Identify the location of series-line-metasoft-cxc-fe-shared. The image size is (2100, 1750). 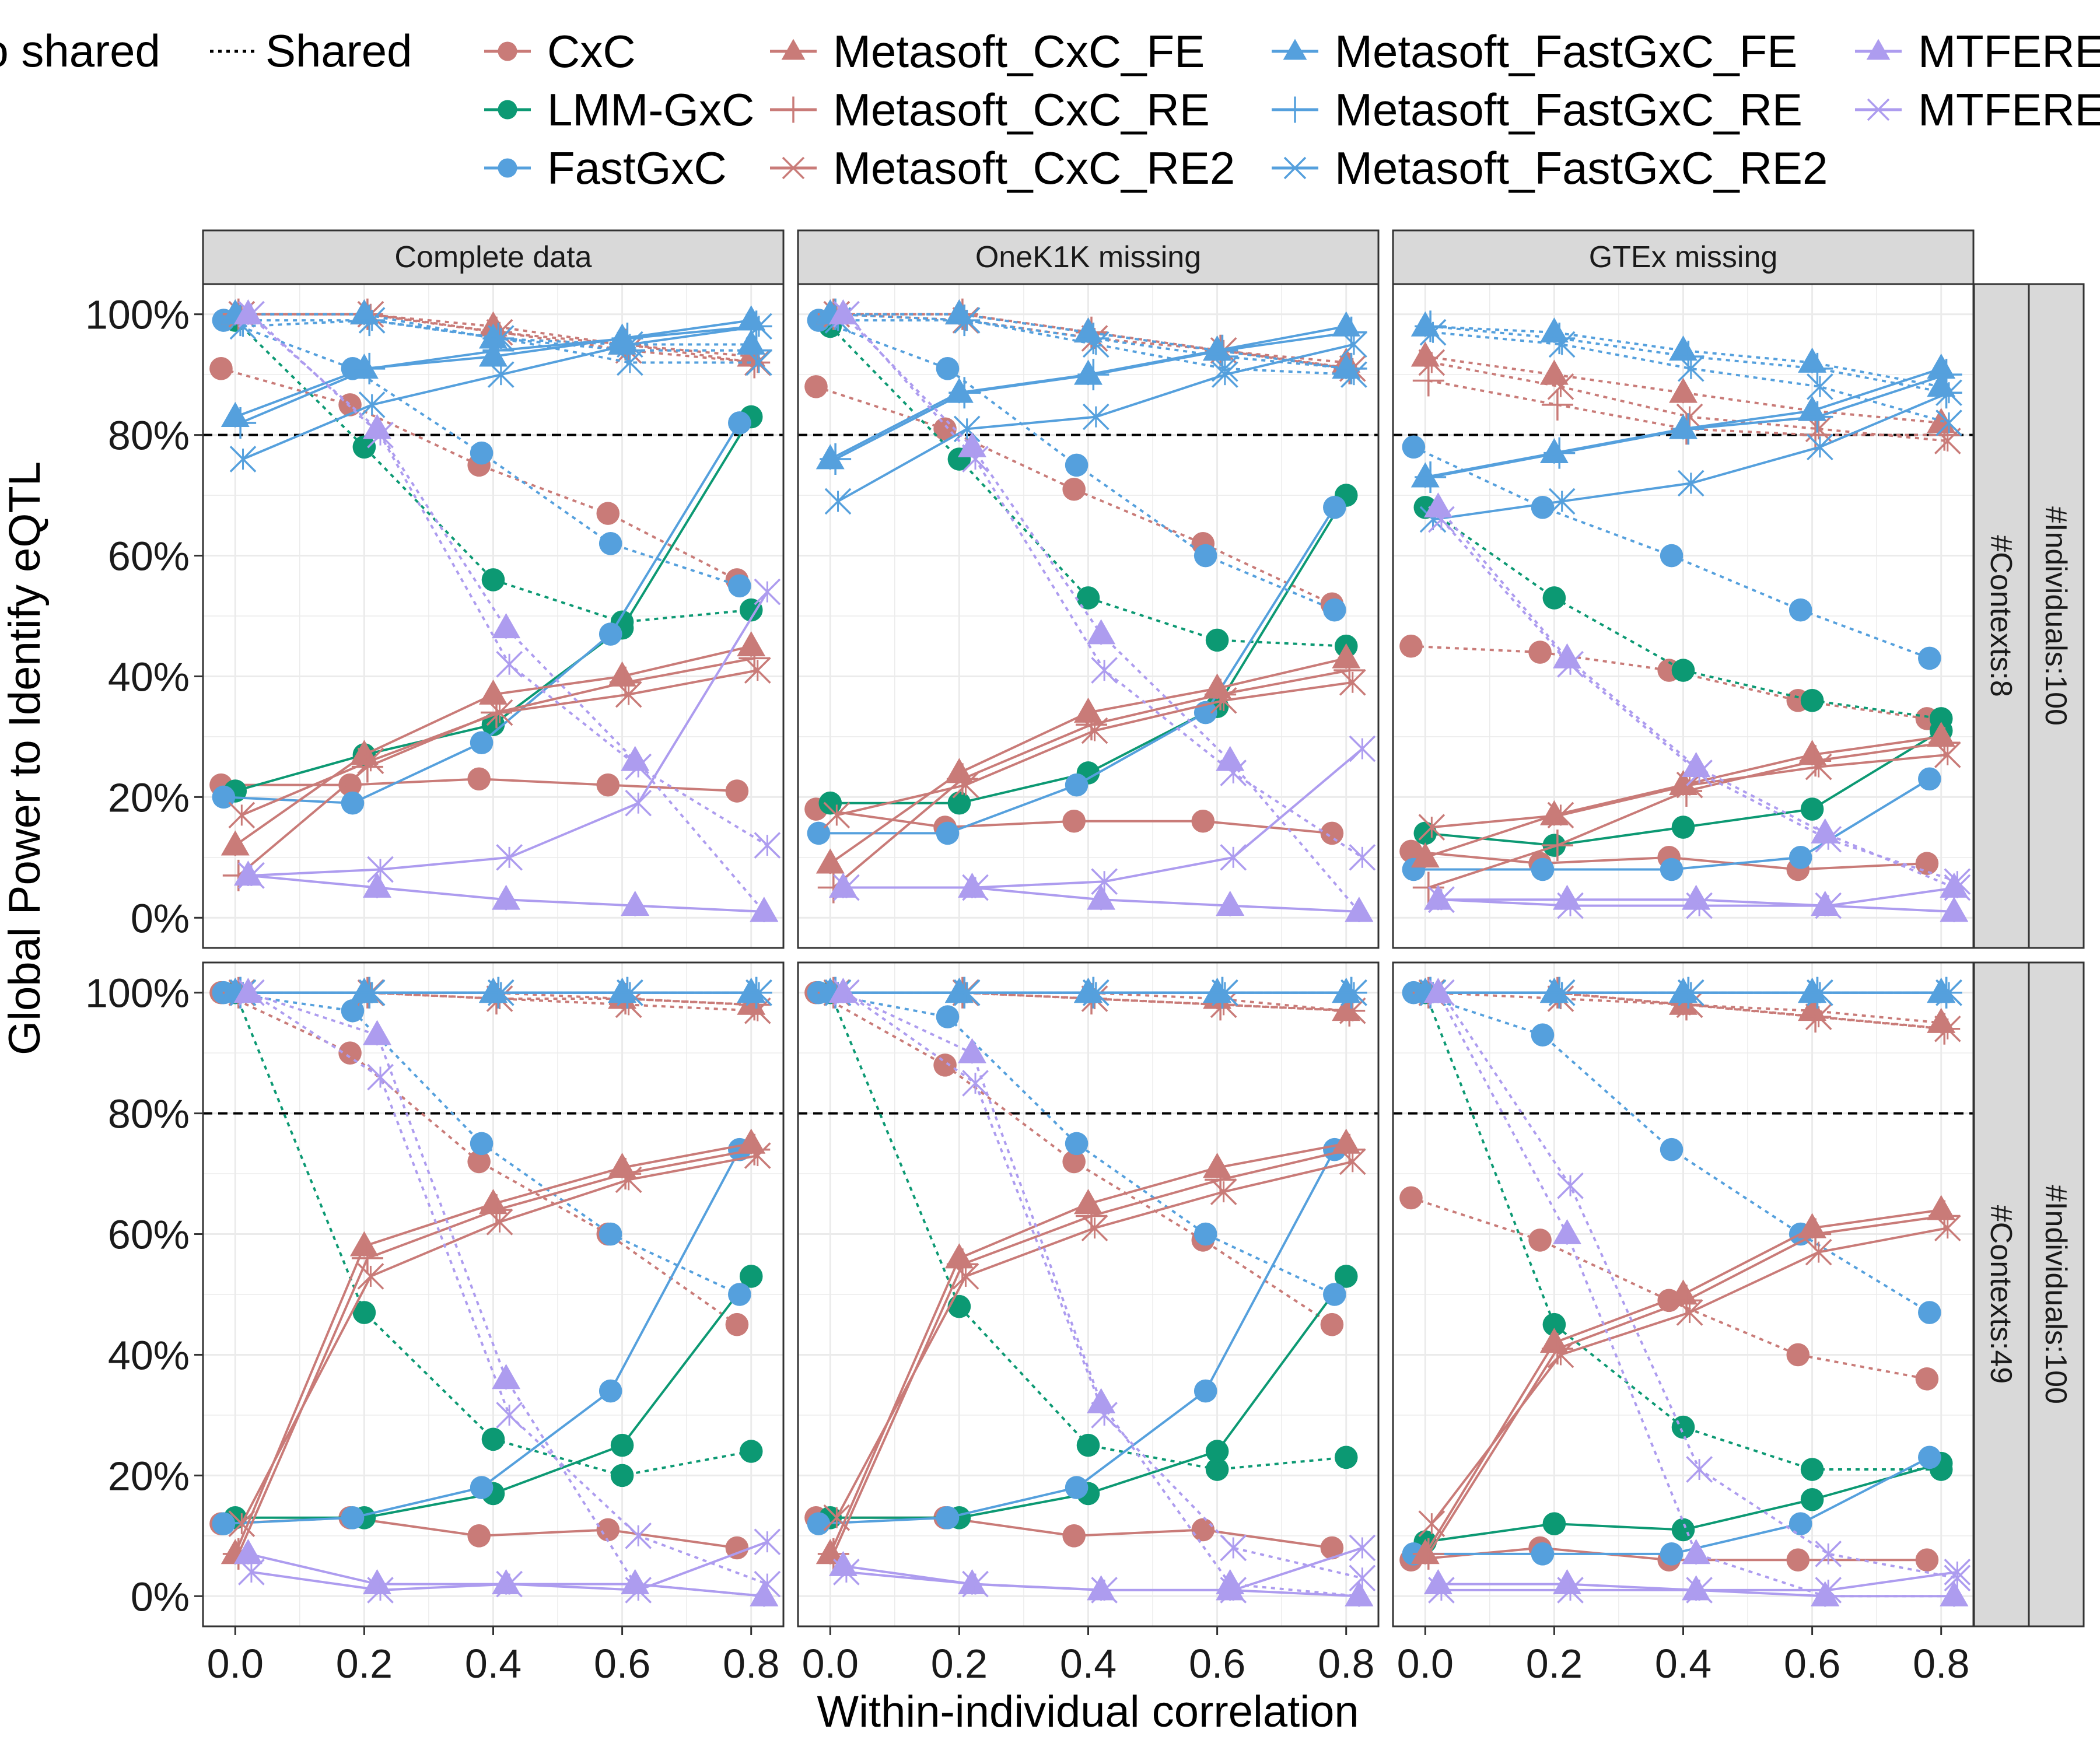
(1088, 338).